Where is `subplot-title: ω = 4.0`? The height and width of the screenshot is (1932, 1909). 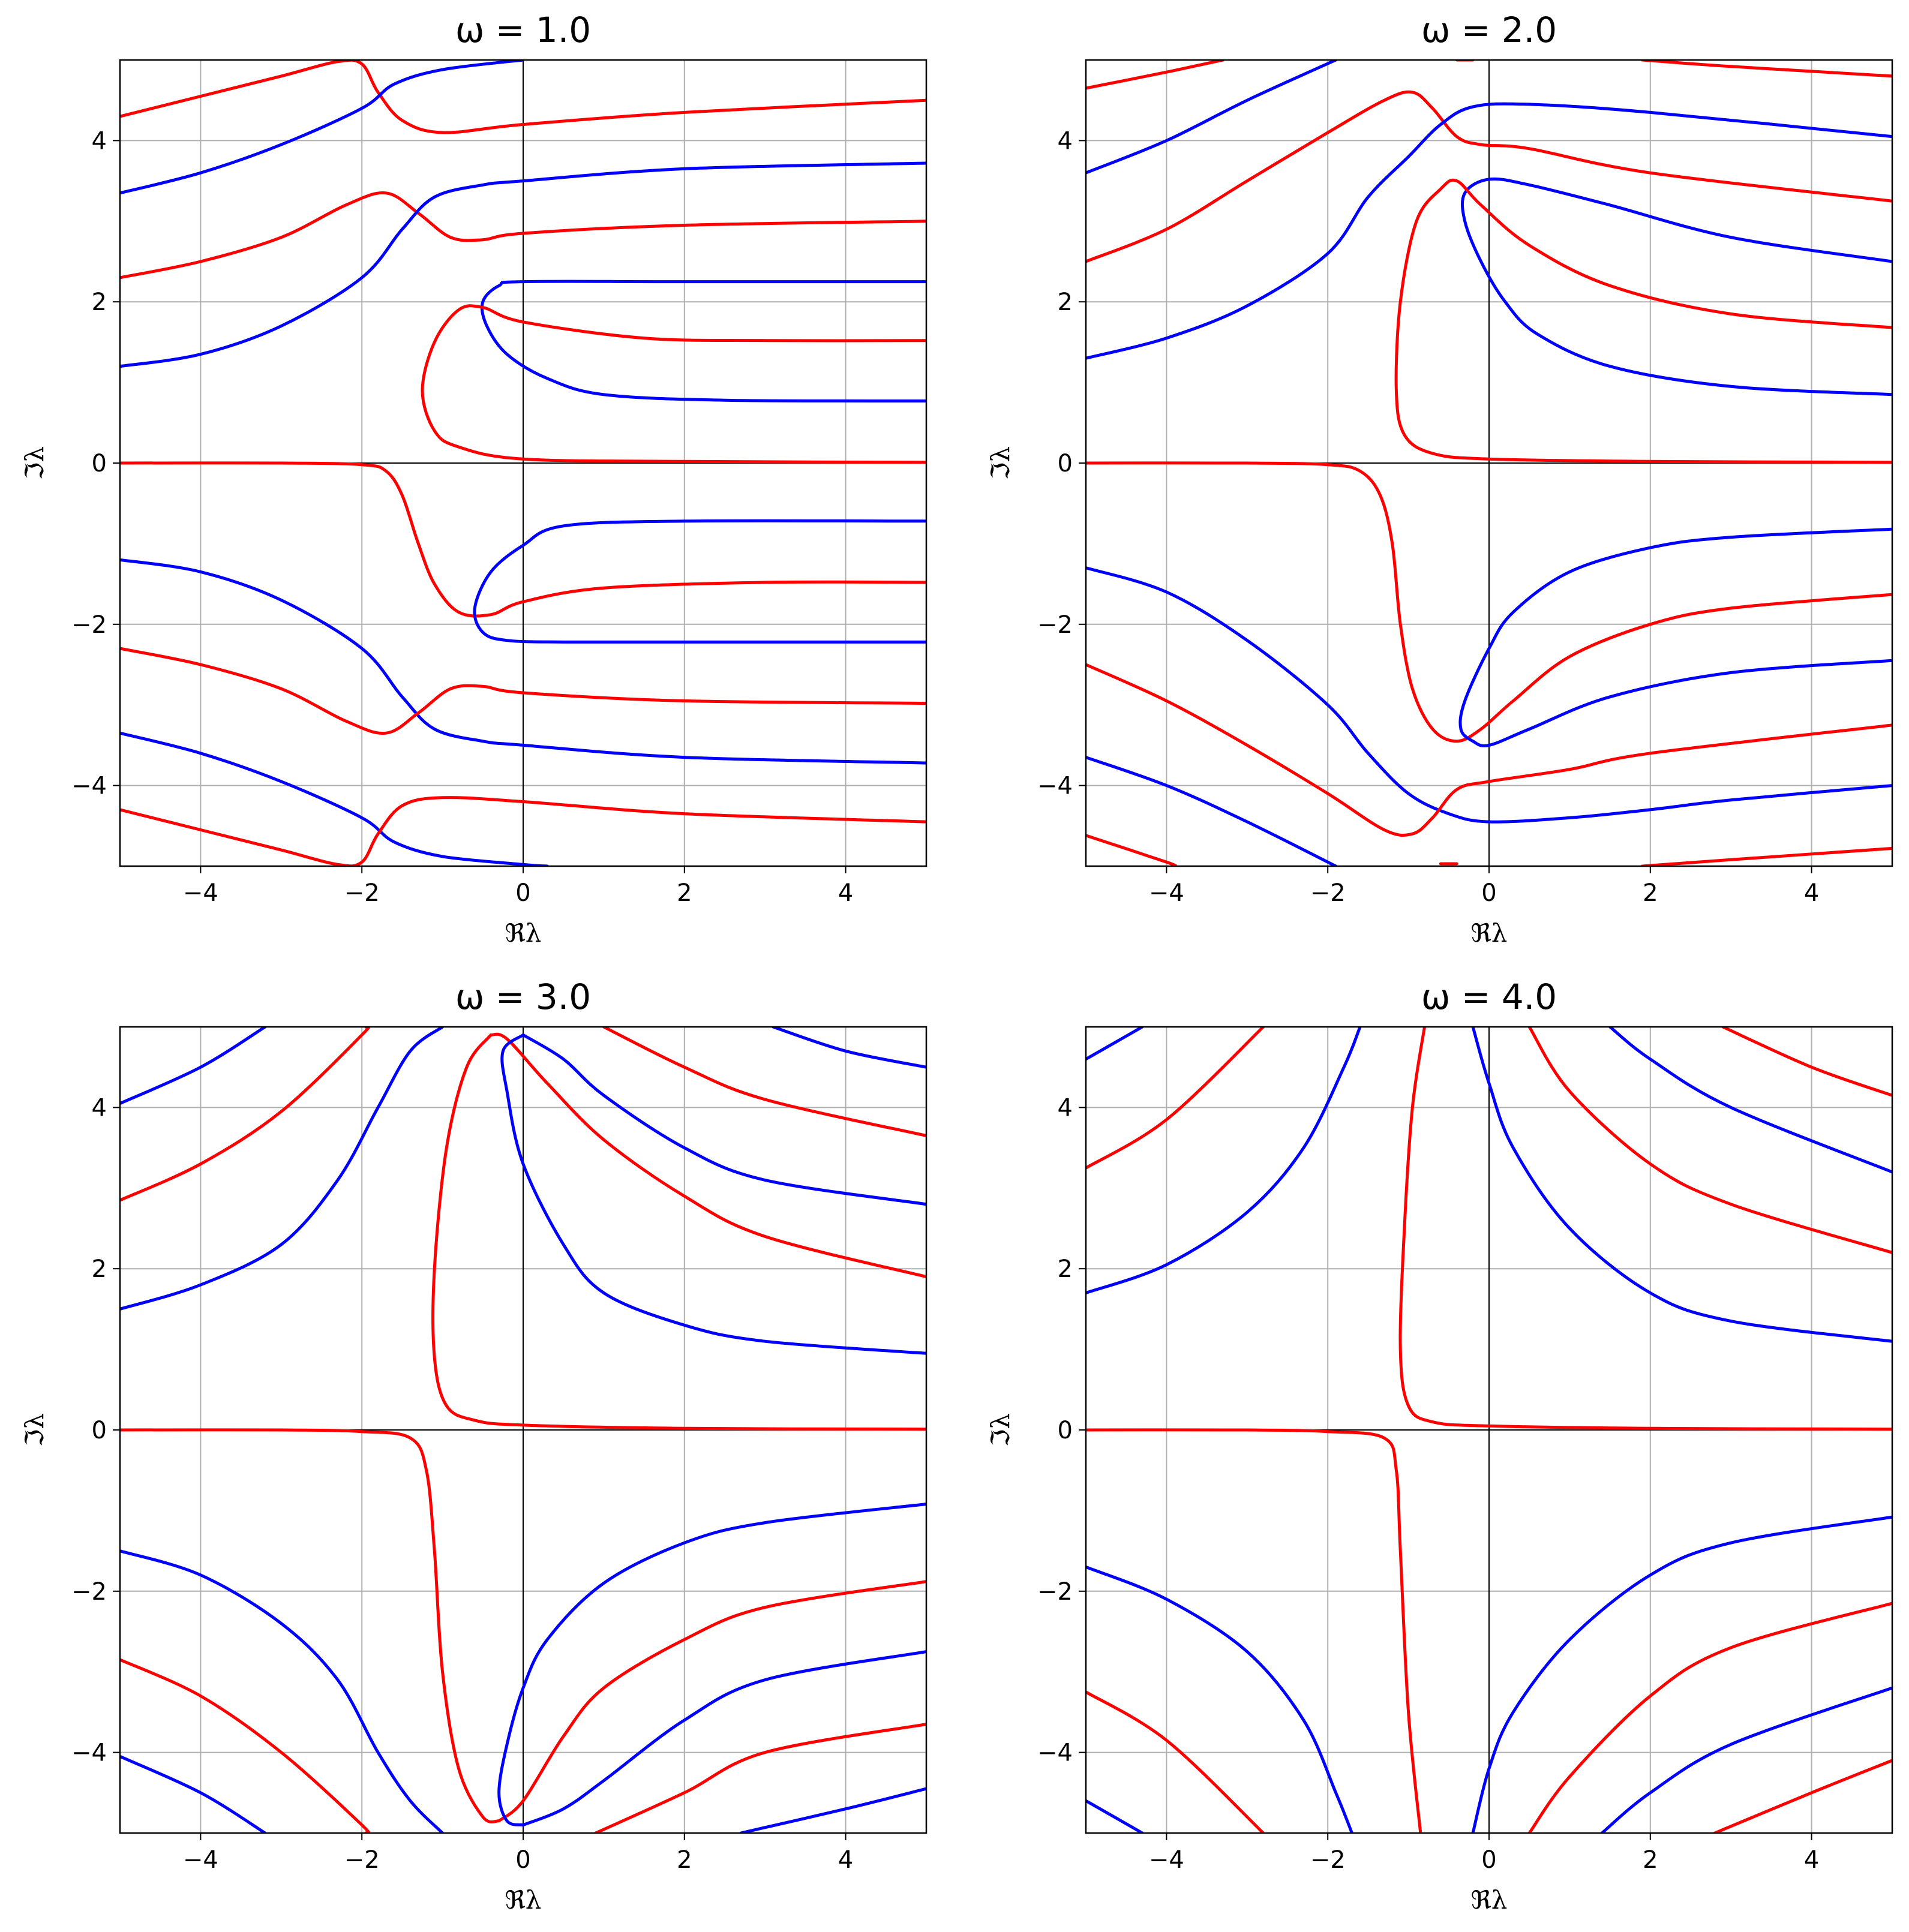
subplot-title: ω = 4.0 is located at coordinates (1489, 996).